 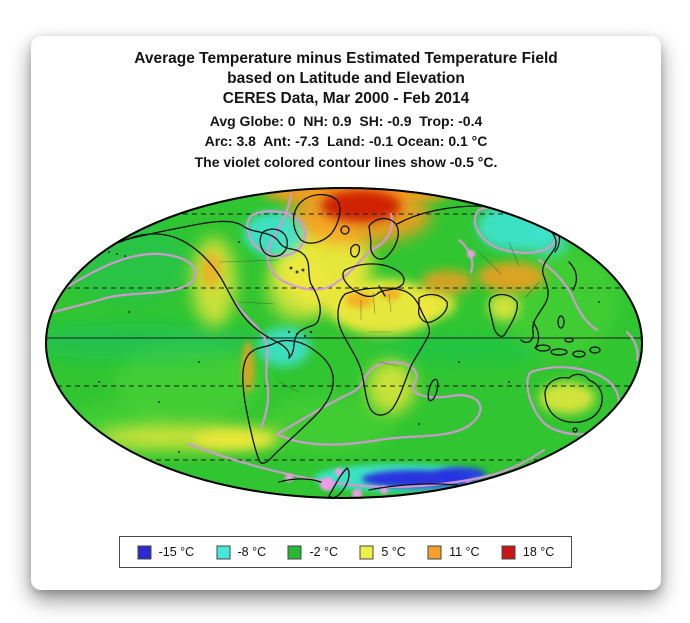 I want to click on country-borders, so click(x=379, y=317).